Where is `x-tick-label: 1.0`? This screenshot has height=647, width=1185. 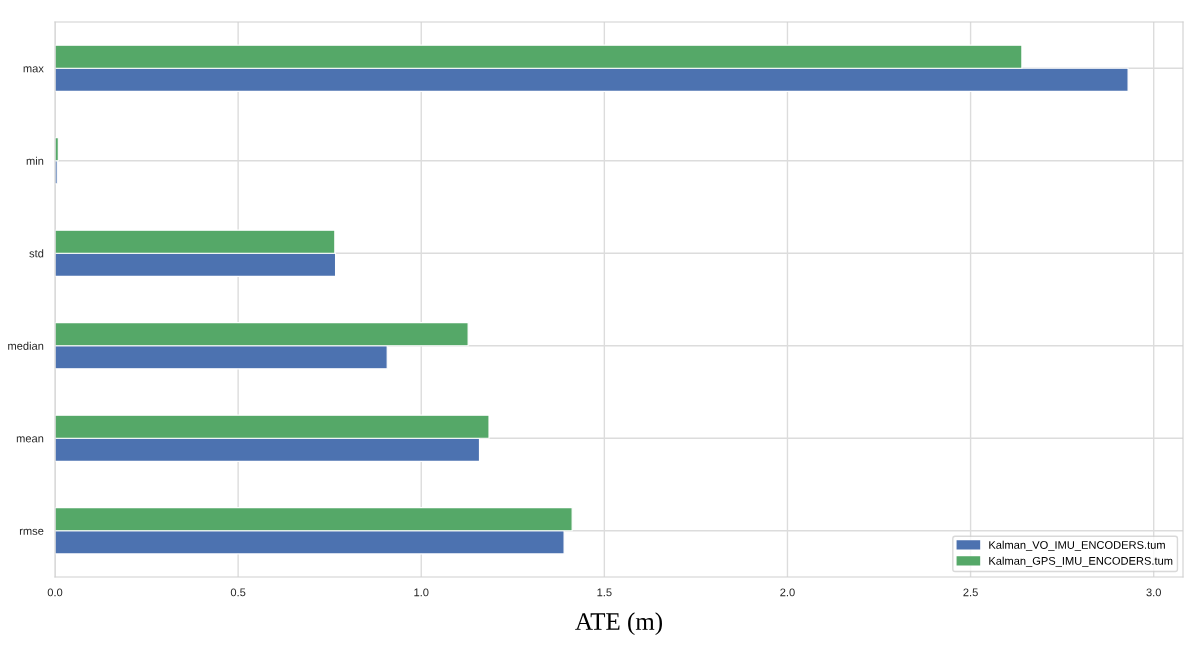
x-tick-label: 1.0 is located at coordinates (421, 592).